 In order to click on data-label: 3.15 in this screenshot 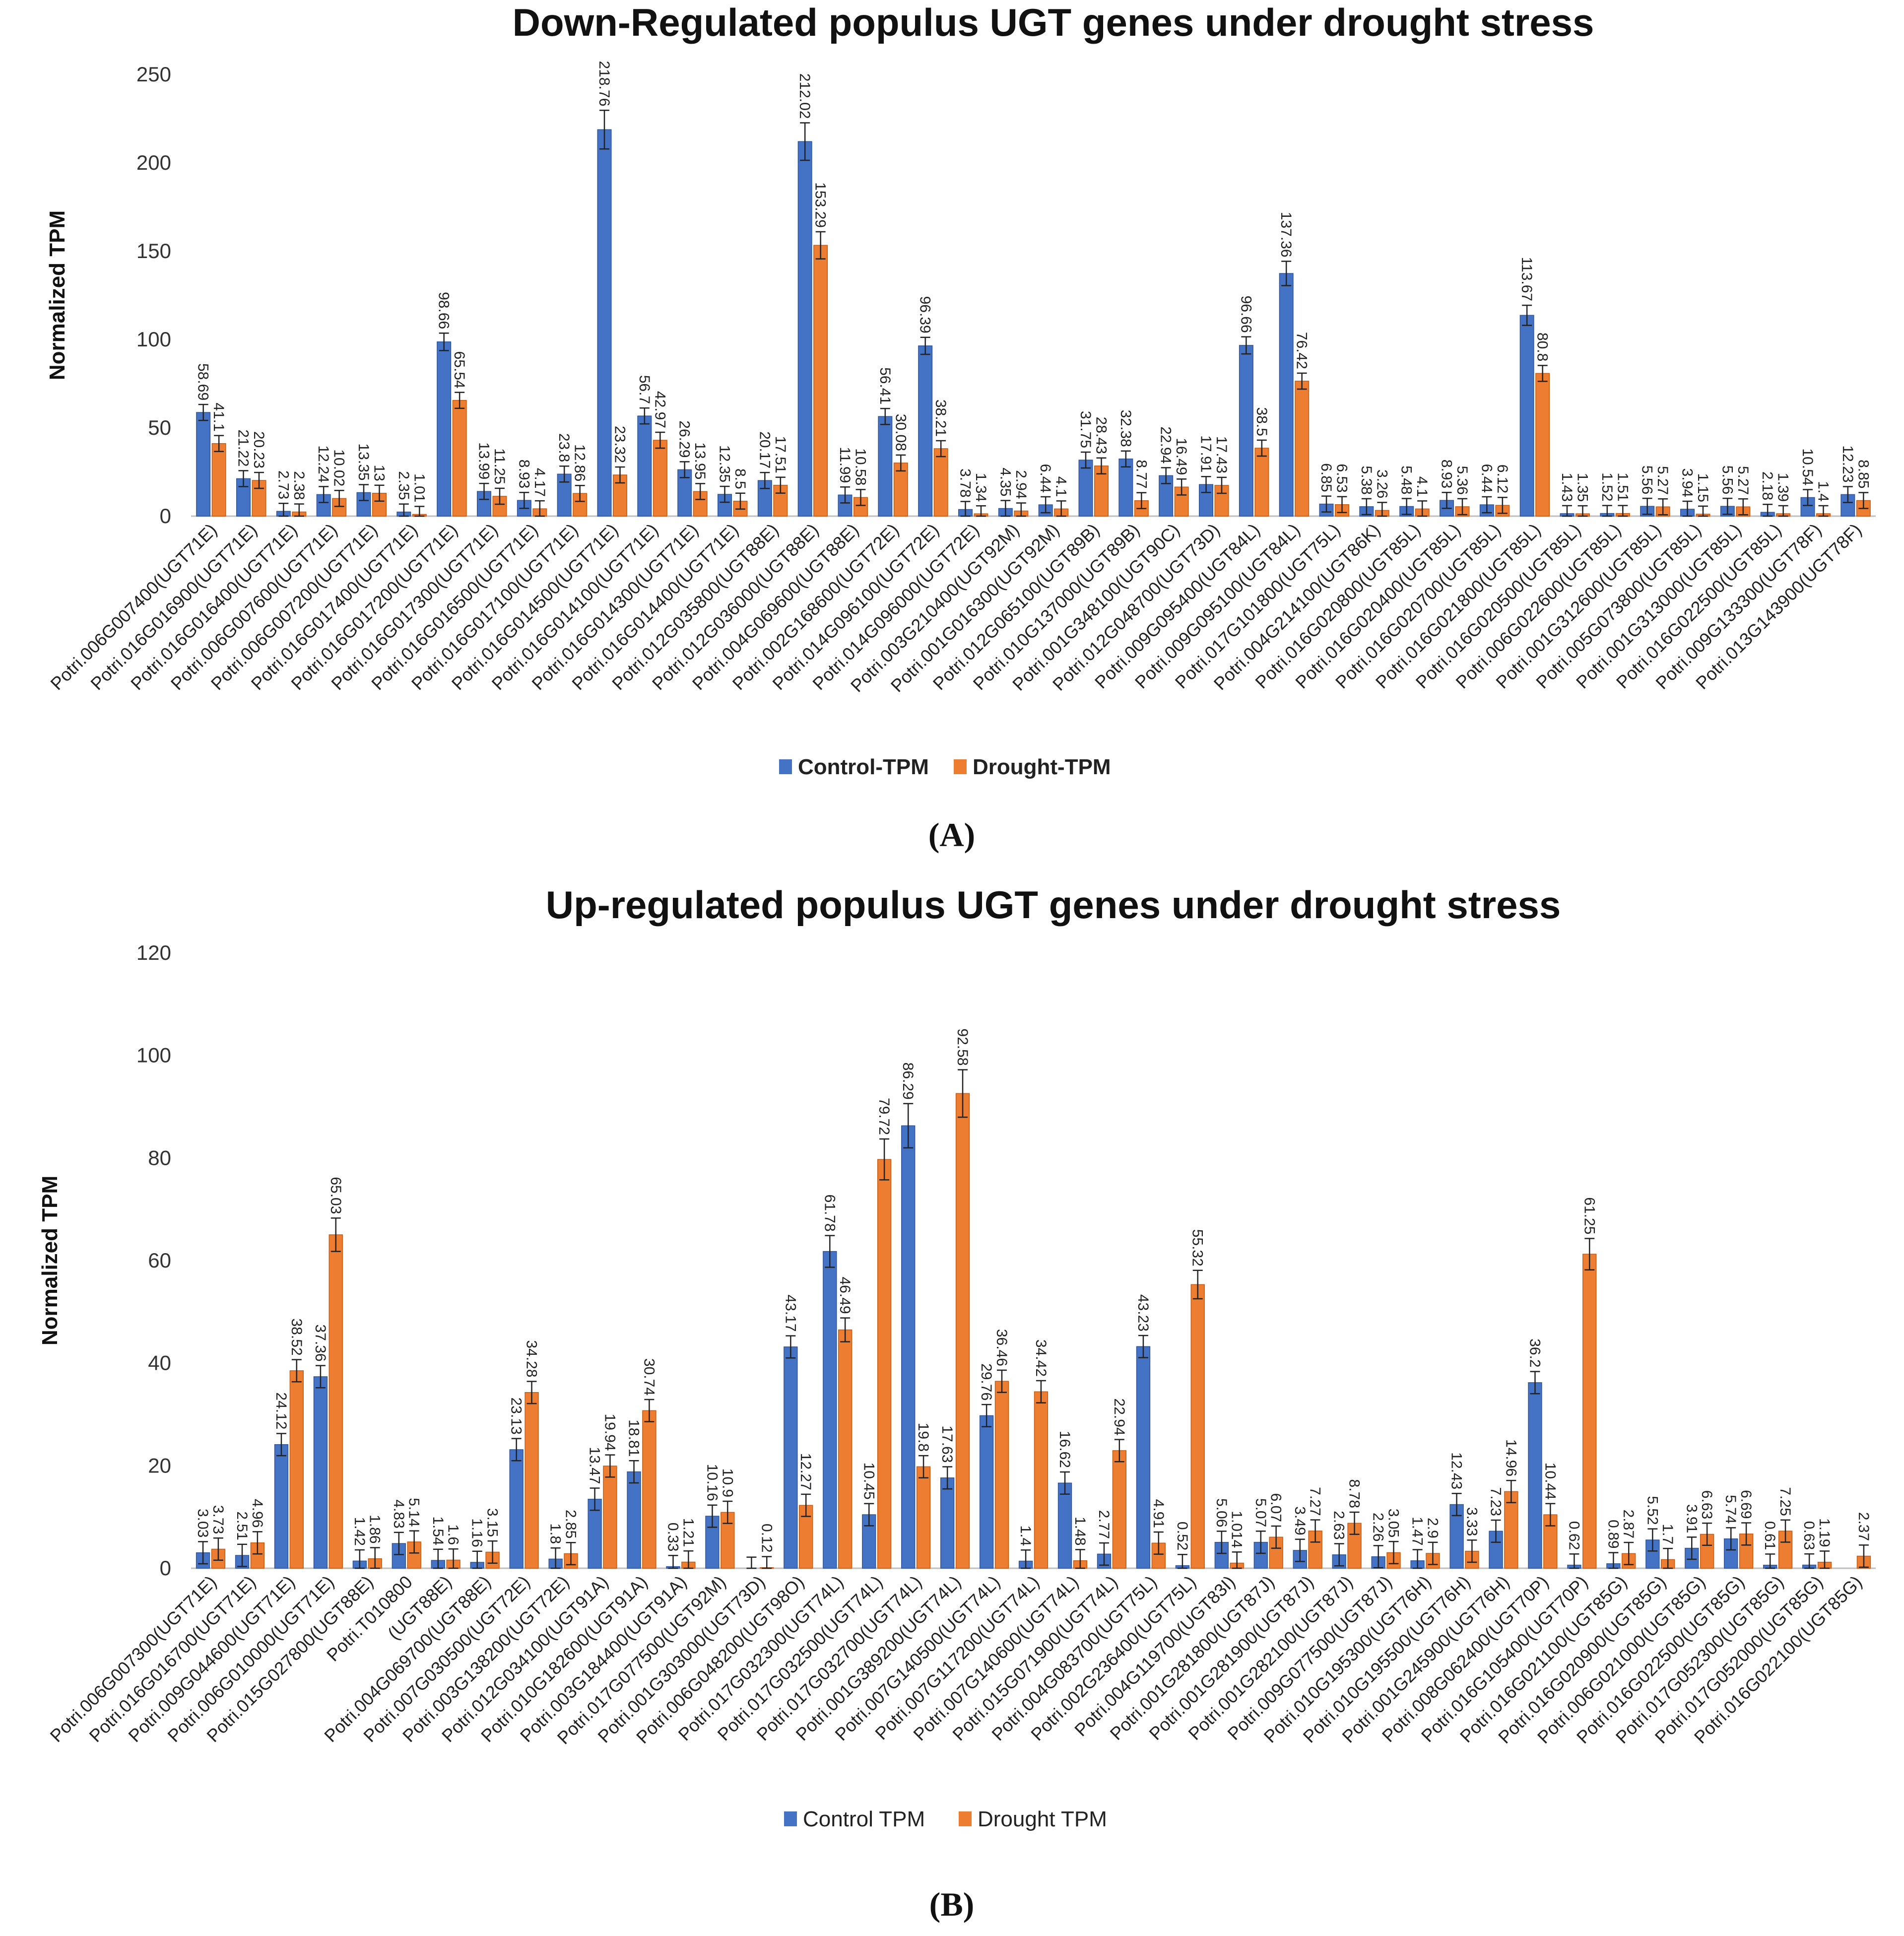, I will do `click(492, 1522)`.